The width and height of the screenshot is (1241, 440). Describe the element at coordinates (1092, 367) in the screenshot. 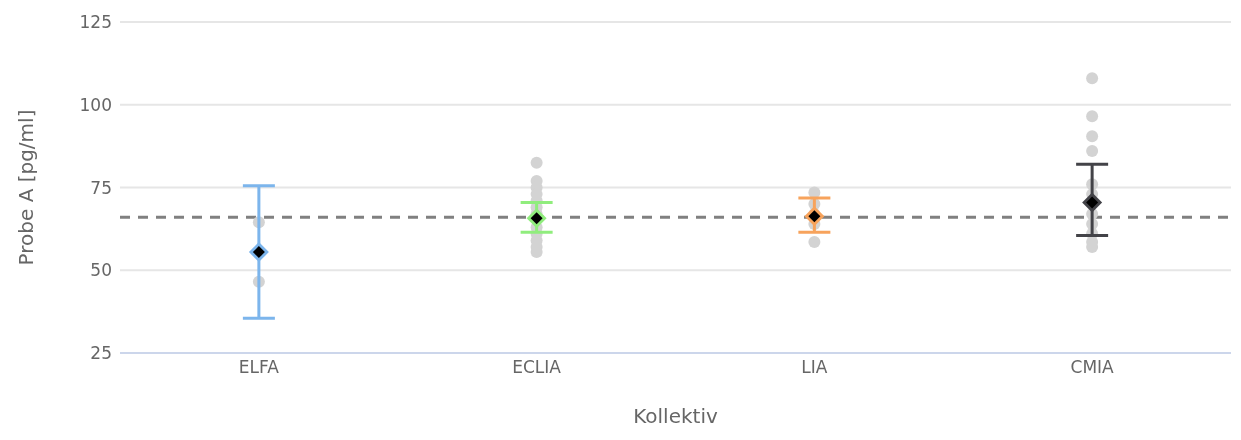

I see `x-tick-label: CMIA` at that location.